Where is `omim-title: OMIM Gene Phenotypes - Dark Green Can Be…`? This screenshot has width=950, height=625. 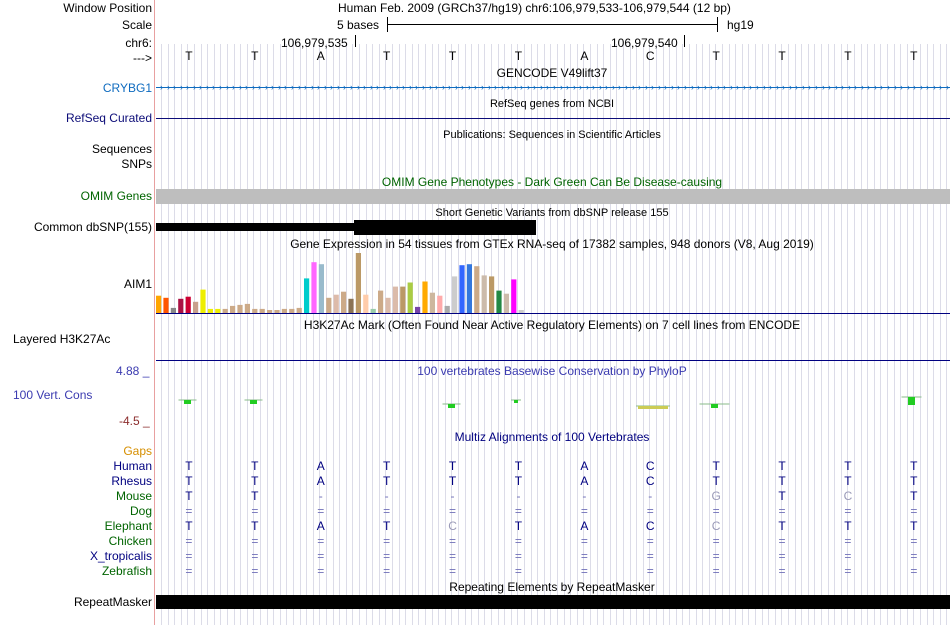 omim-title: OMIM Gene Phenotypes - Dark Green Can Be… is located at coordinates (552, 182).